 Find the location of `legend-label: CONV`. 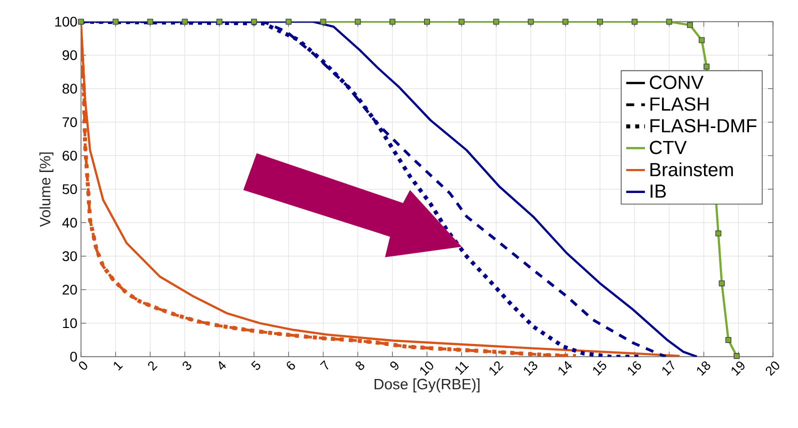

legend-label: CONV is located at coordinates (677, 83).